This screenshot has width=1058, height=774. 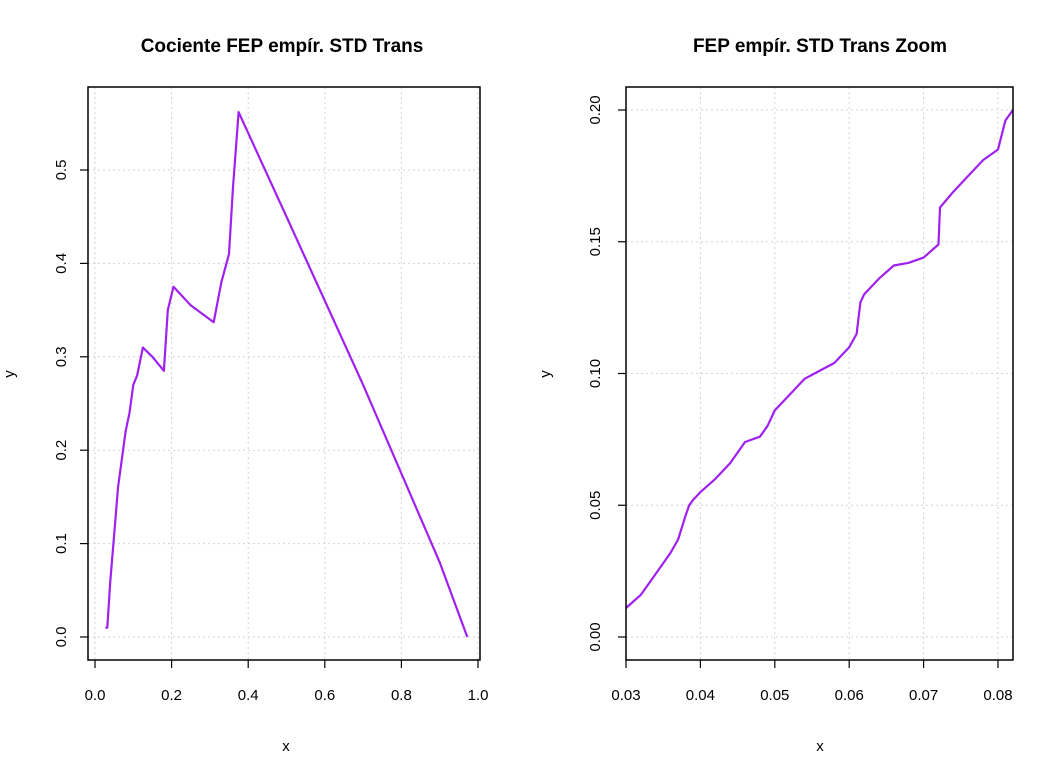 What do you see at coordinates (812, 682) in the screenshot?
I see `right-chart-x-axis: 0.03 0.04 0.05 0.06 0.07 0.08` at bounding box center [812, 682].